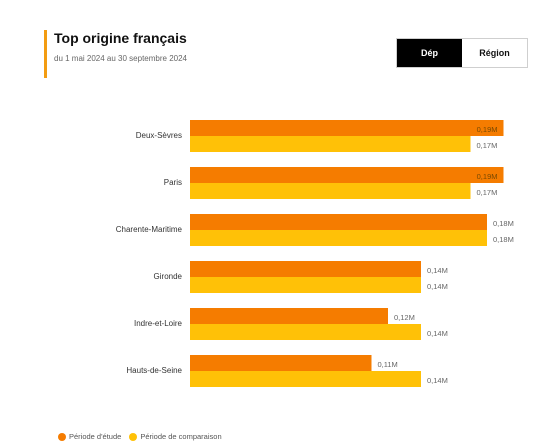  I want to click on legend-swatch-comparison, so click(133, 436).